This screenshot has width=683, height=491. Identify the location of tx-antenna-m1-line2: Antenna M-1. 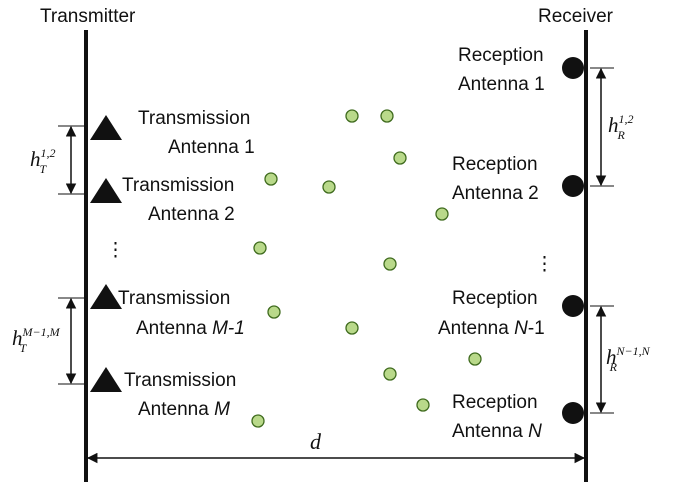
(190, 328).